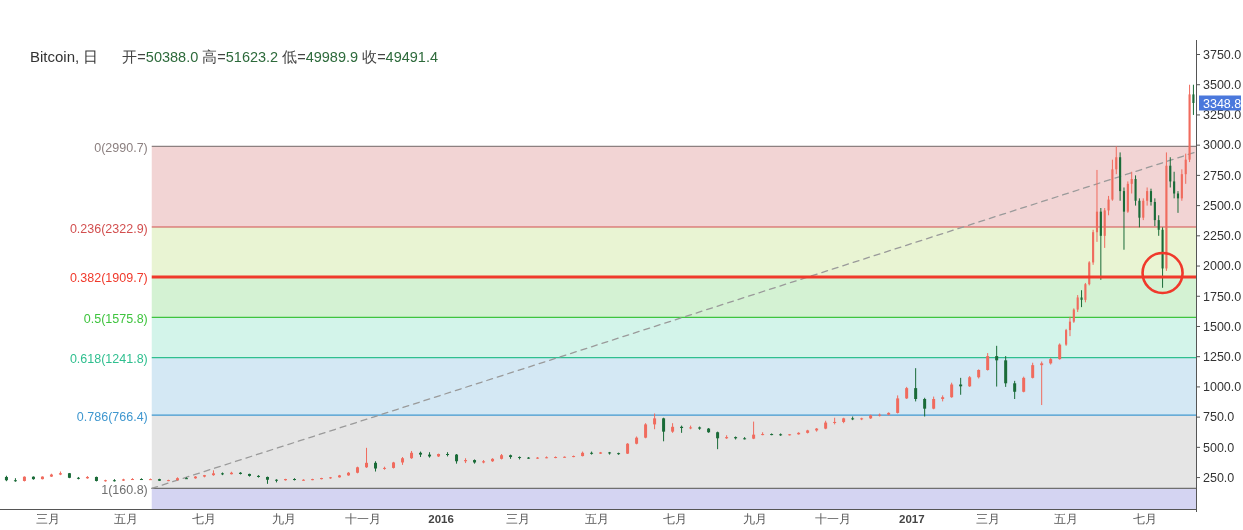 Image resolution: width=1243 pixels, height=530 pixels. Describe the element at coordinates (280, 57) in the screenshot. I see `subtitle: 开=50388.0 高=51623.2 低=49989.9 收=49491.4` at that location.